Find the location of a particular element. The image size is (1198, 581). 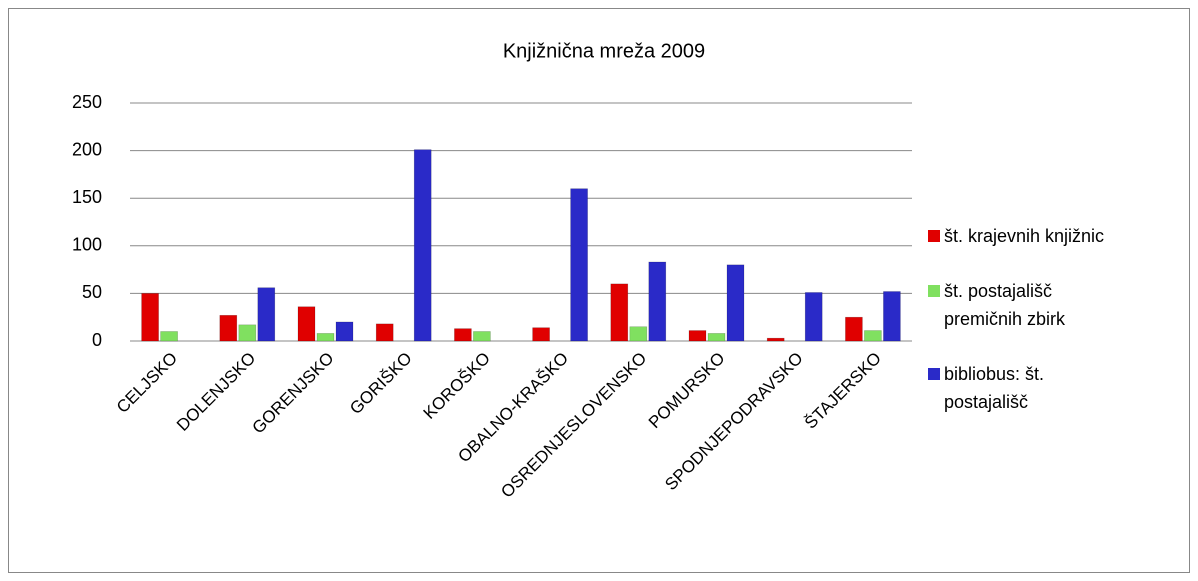

legend-item: št. postajališč premičnih zbirk is located at coordinates (1026, 305).